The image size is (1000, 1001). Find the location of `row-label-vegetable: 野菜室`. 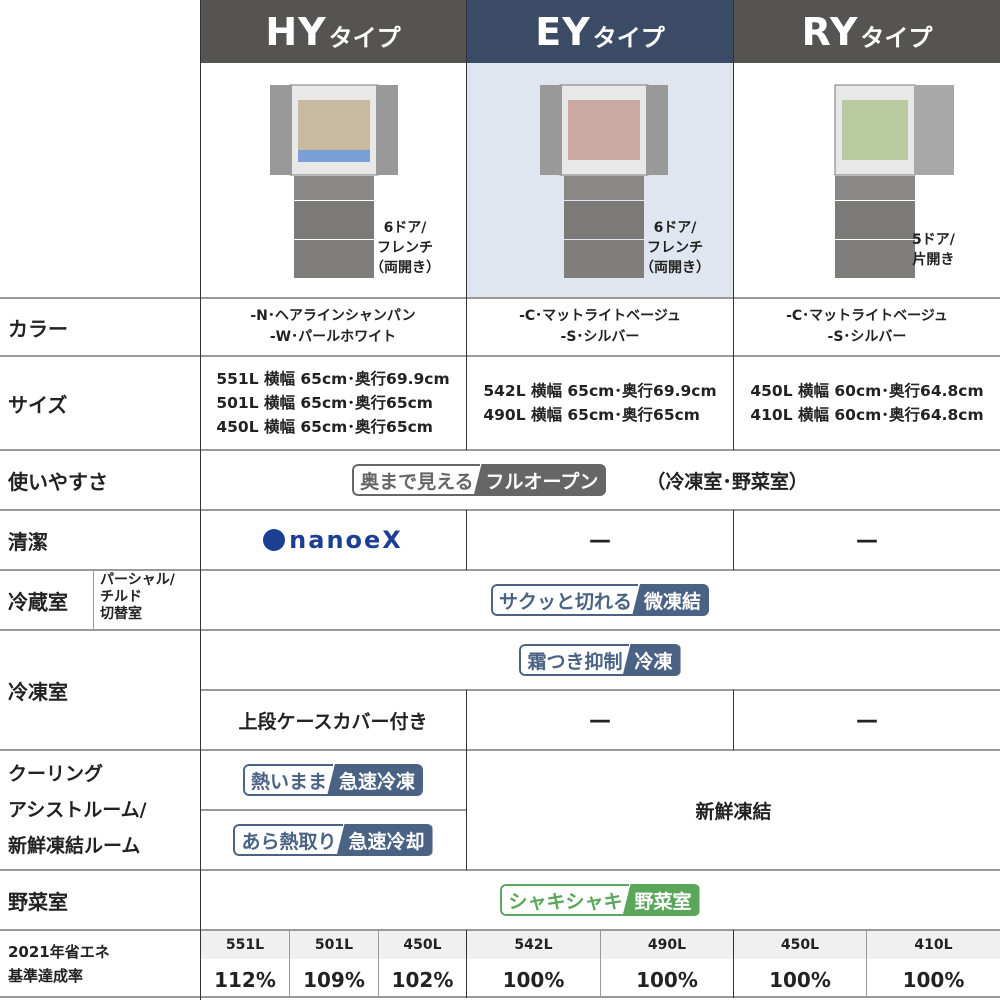

row-label-vegetable: 野菜室 is located at coordinates (38, 901).